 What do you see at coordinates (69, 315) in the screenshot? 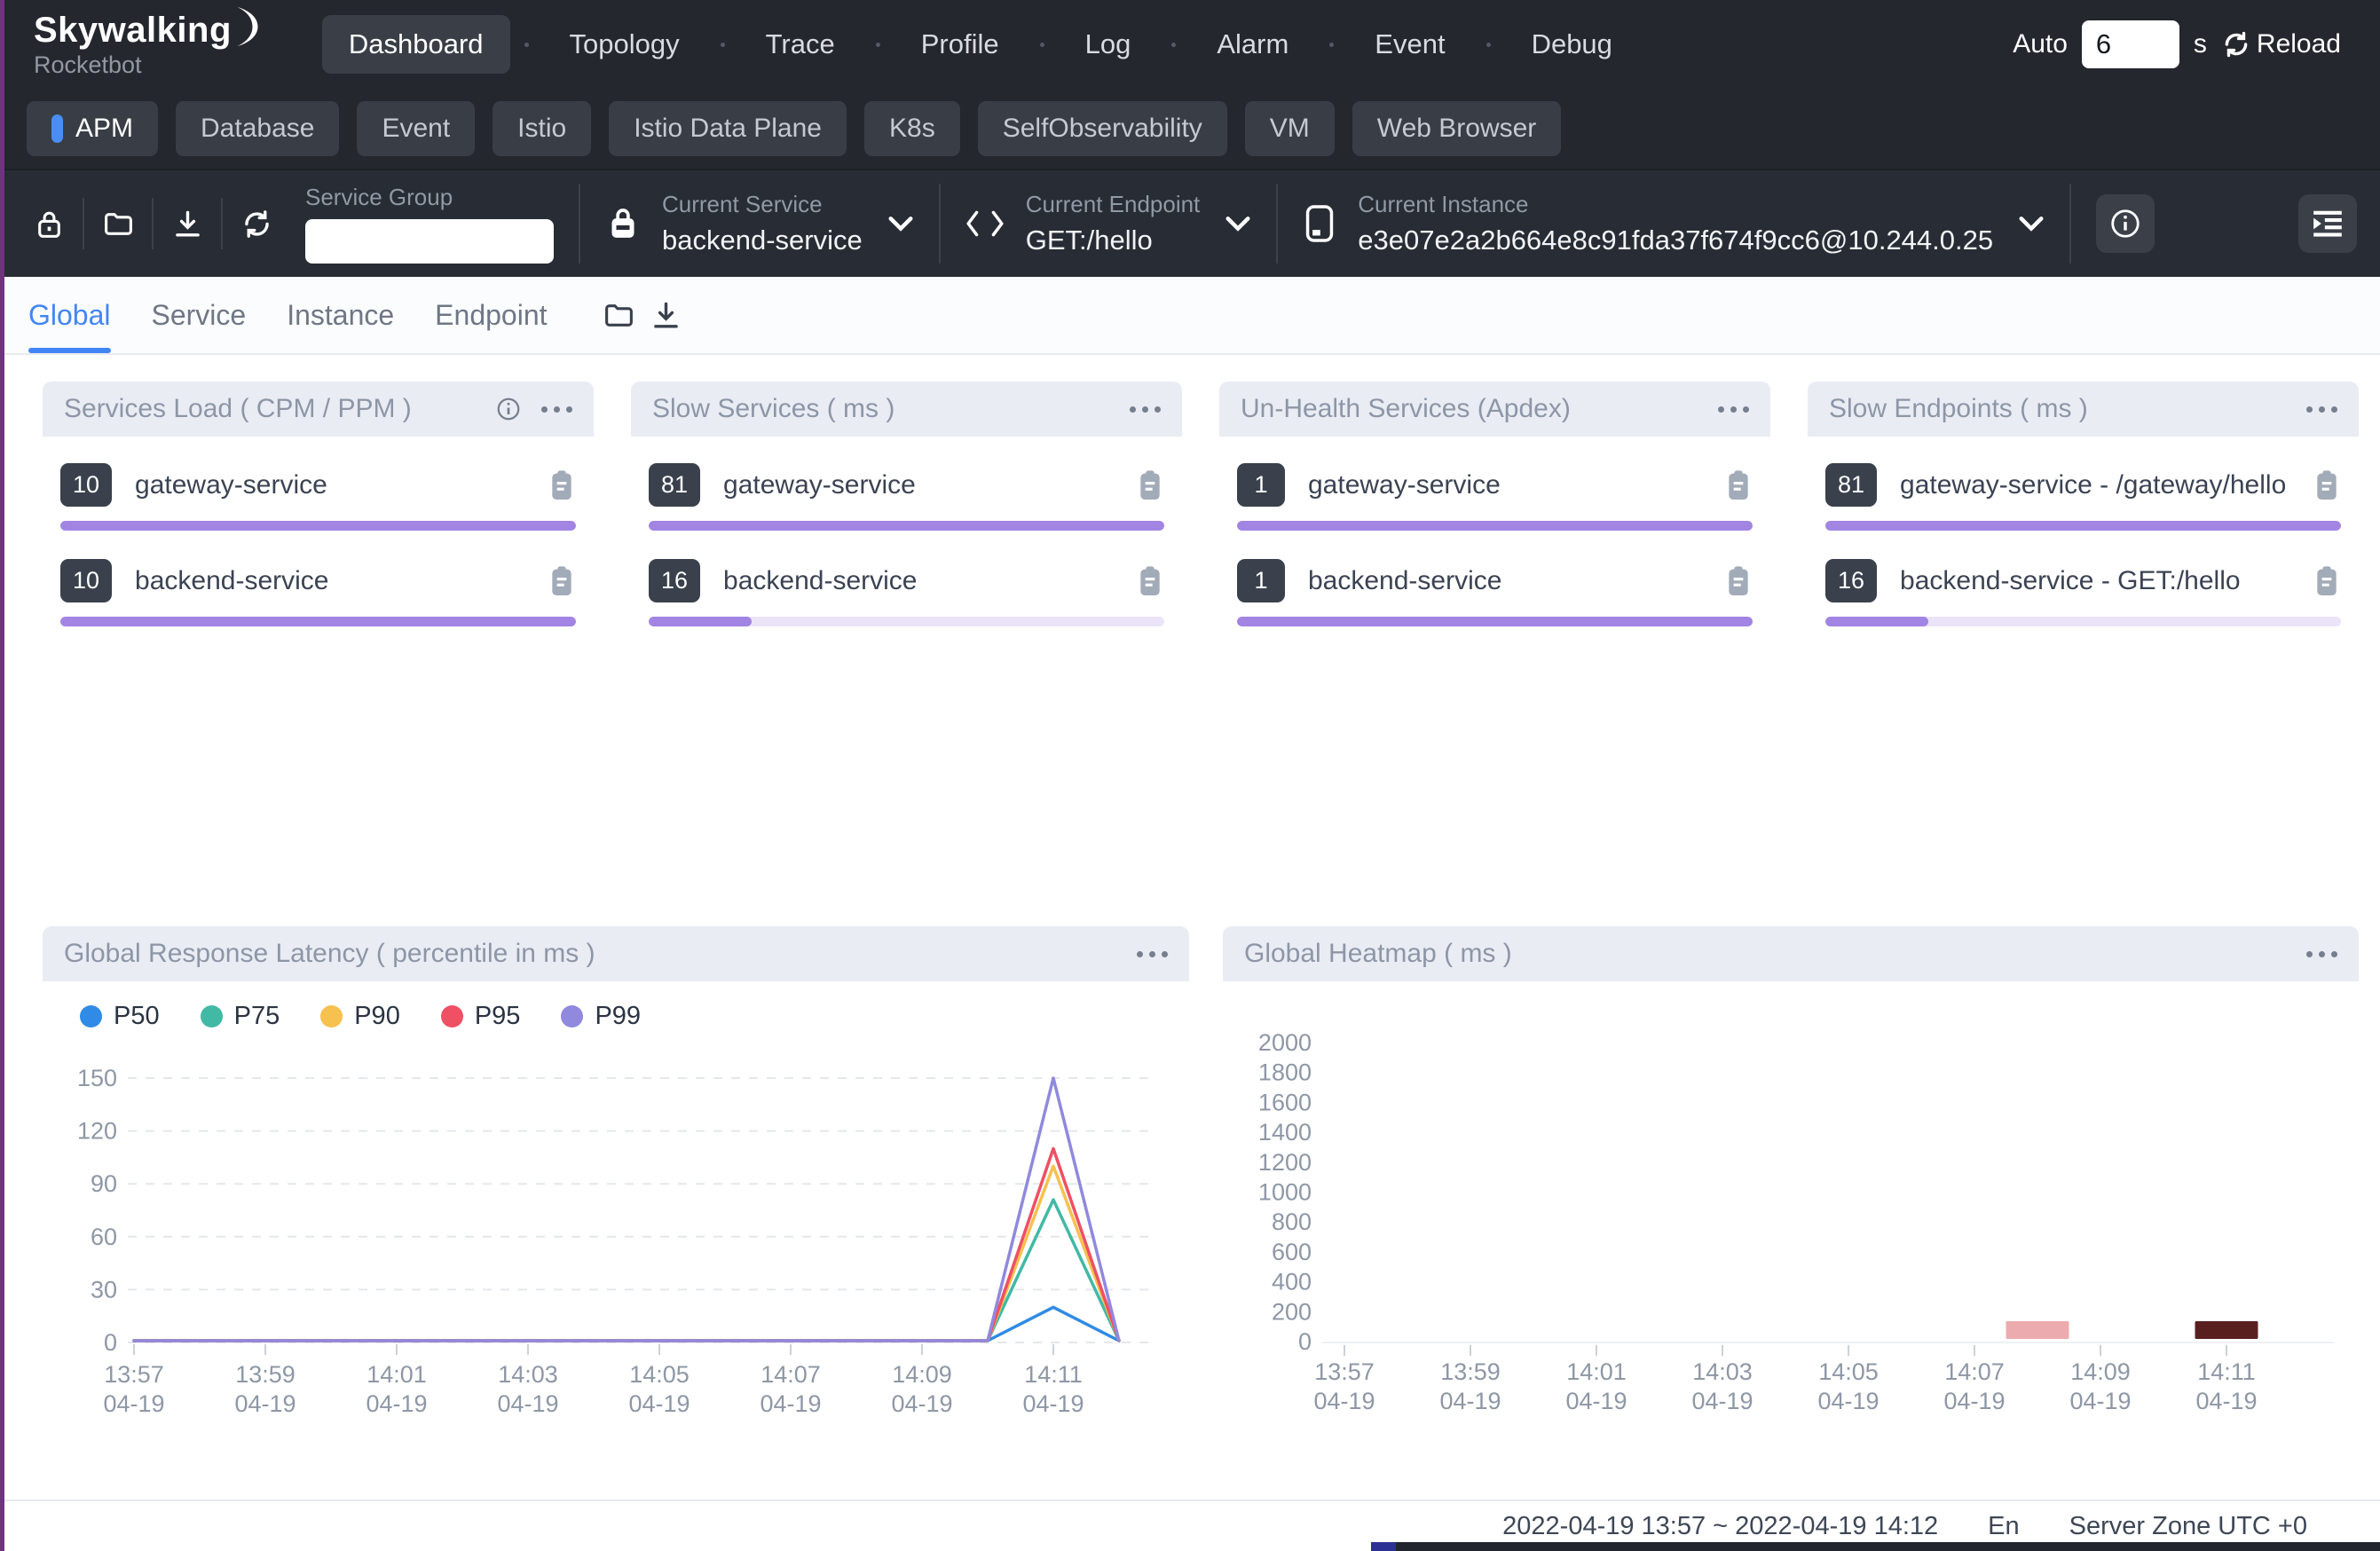
I see `tab-global: Global` at bounding box center [69, 315].